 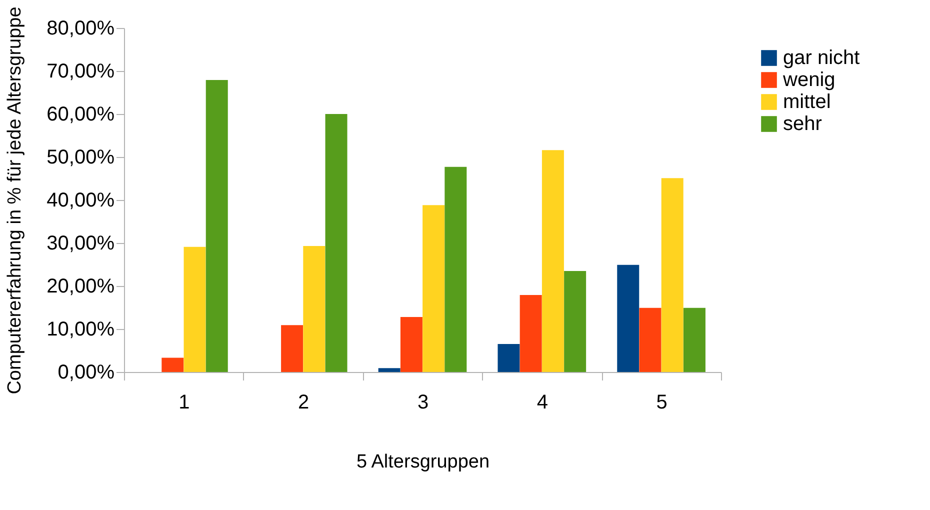 I want to click on x-tick-label: 4, so click(x=542, y=403).